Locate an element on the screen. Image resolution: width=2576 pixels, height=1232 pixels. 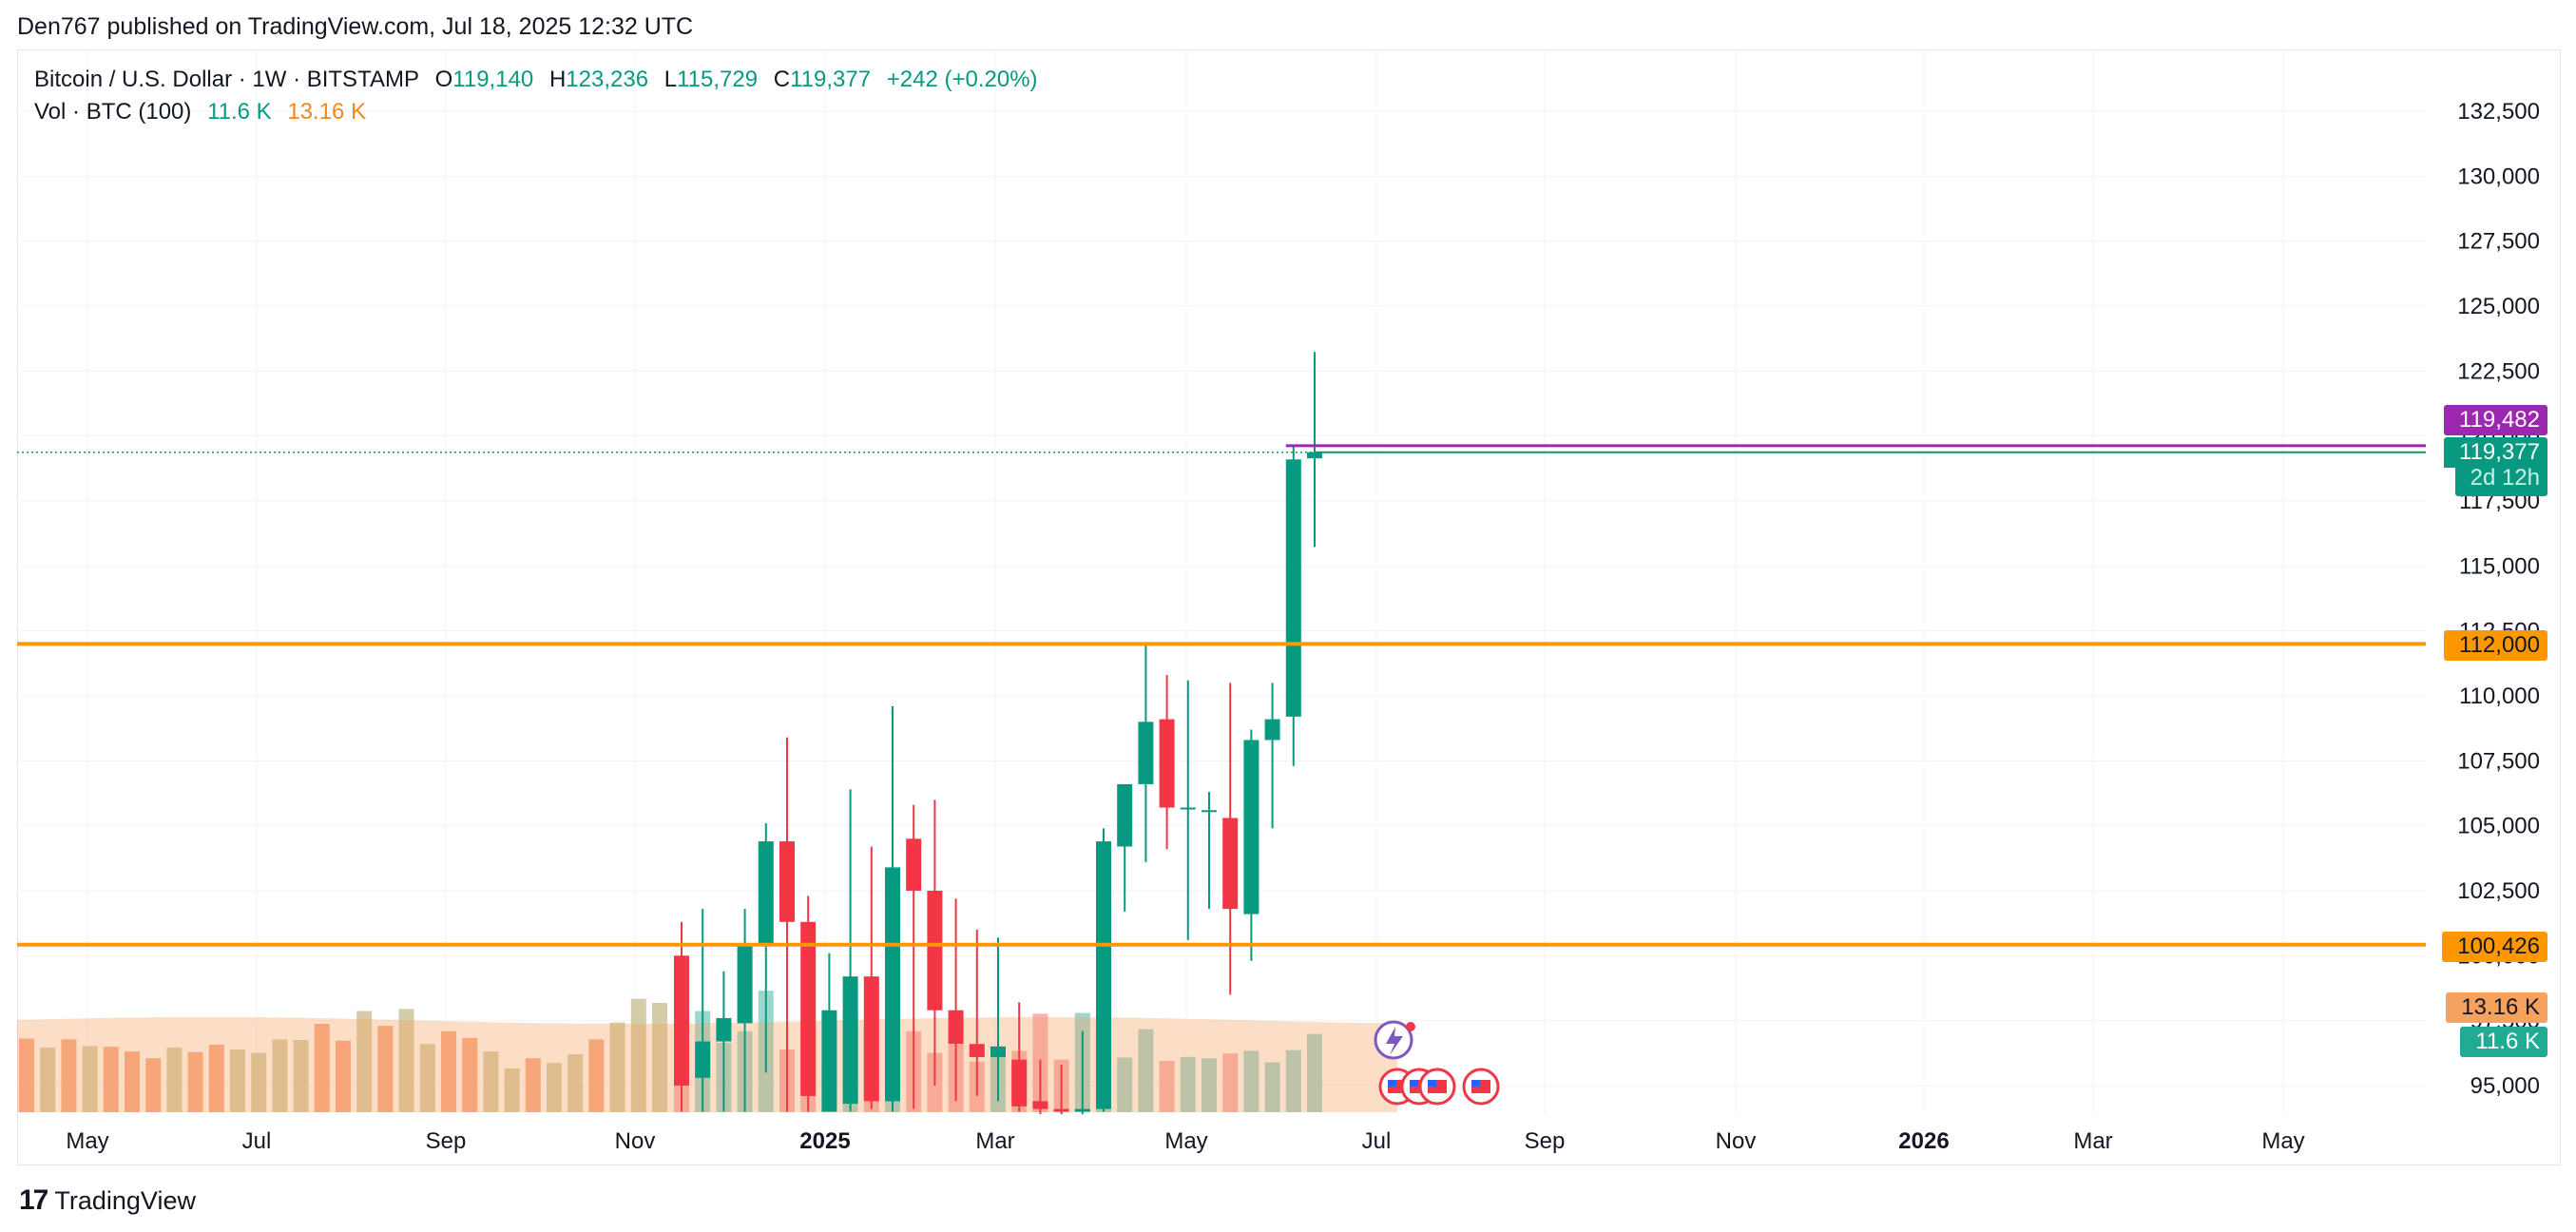
price-tick: 125,000 is located at coordinates (2498, 306).